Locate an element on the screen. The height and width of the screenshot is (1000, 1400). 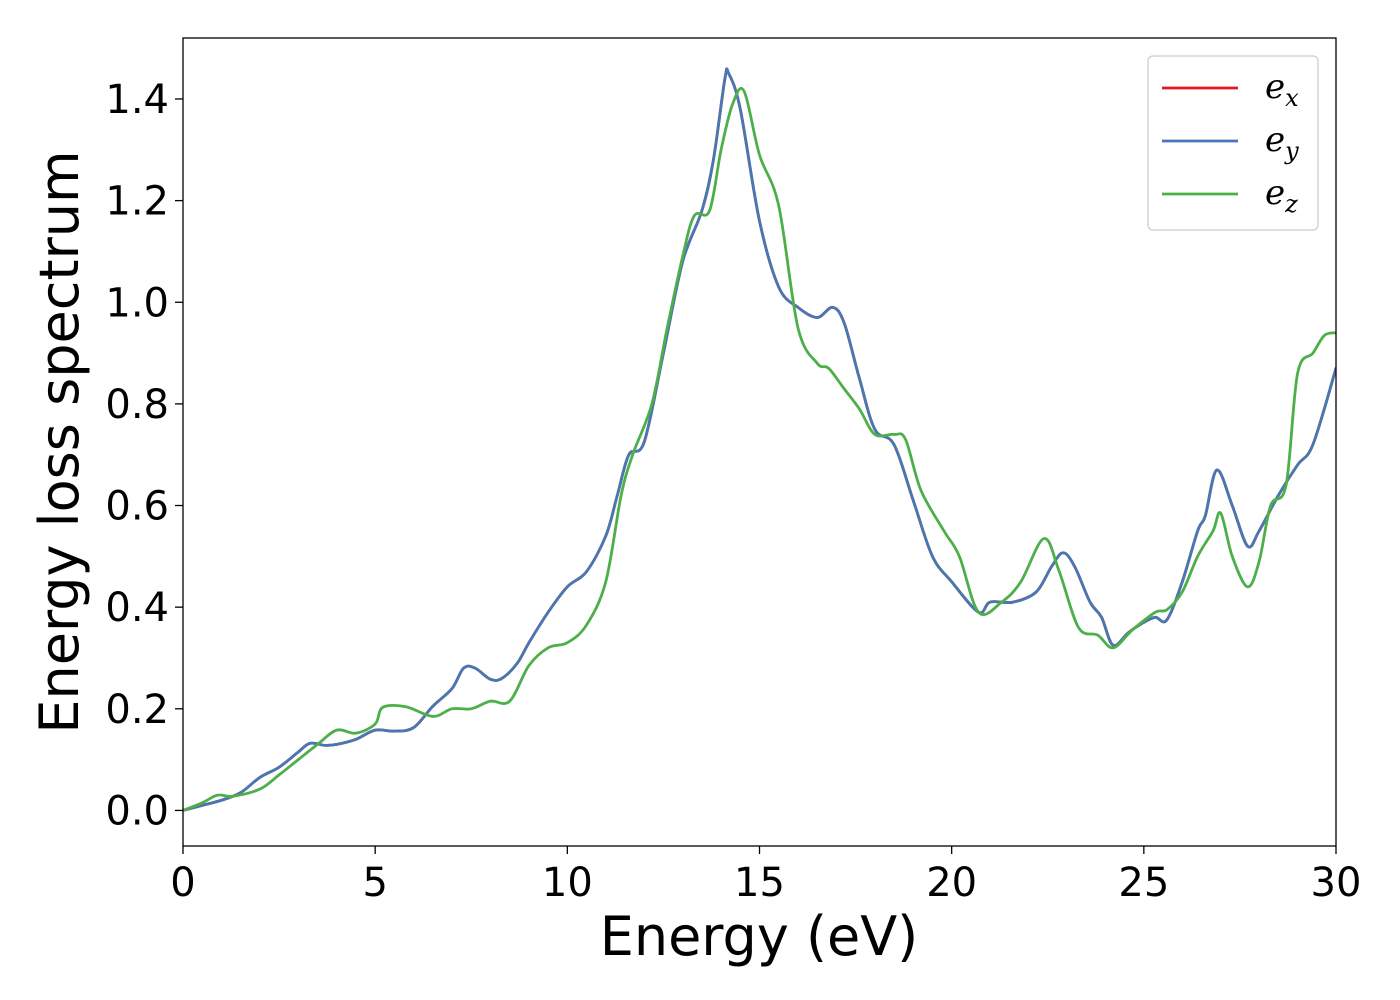
x-tick-label: 15 is located at coordinates (759, 883).